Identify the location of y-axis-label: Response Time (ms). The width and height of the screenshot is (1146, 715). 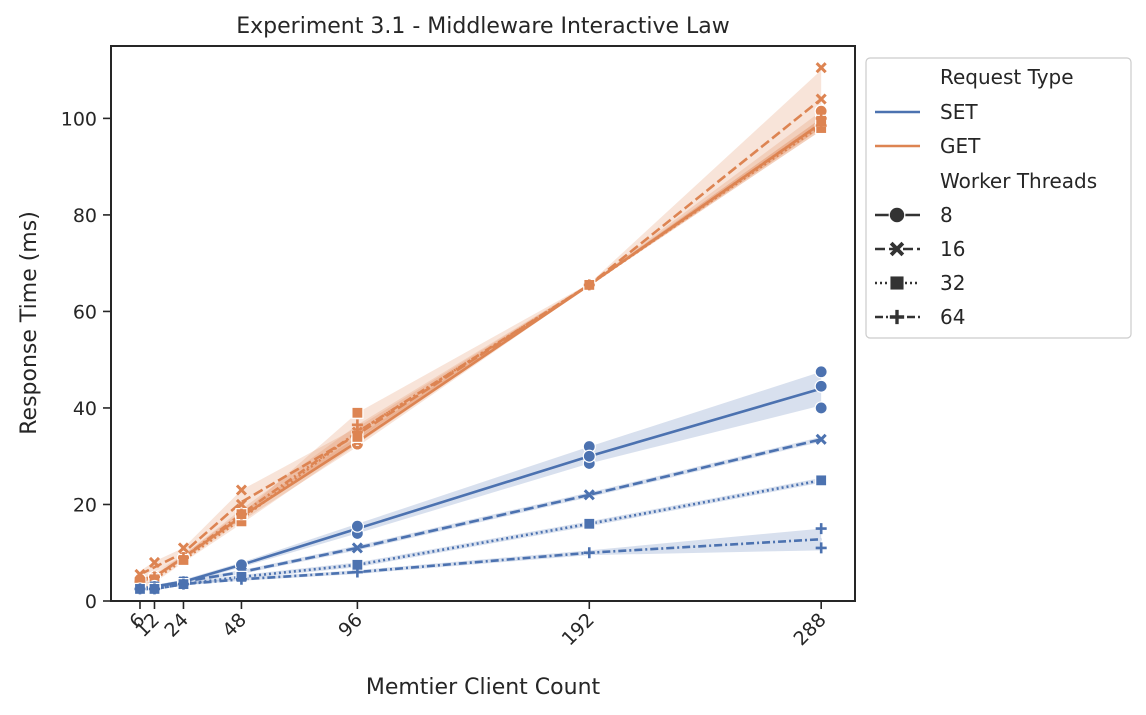
(29, 323).